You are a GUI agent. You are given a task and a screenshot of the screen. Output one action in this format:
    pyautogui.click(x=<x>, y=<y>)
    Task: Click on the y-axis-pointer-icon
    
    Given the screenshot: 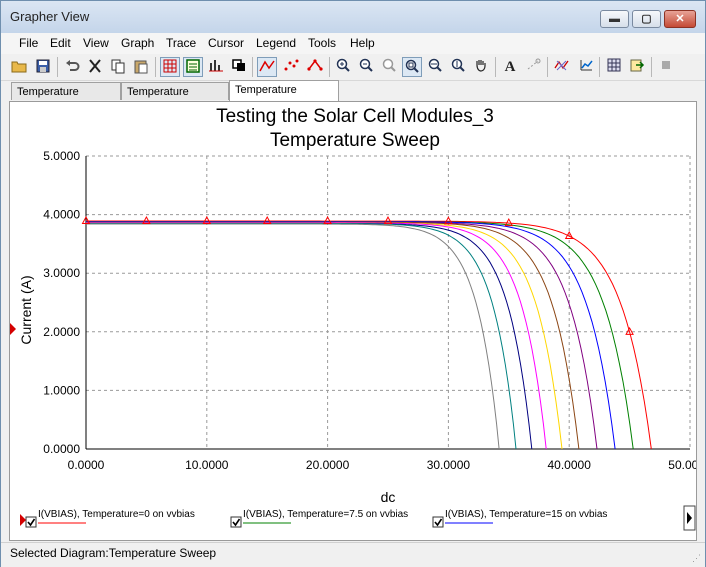 What is the action you would take?
    pyautogui.click(x=13, y=329)
    